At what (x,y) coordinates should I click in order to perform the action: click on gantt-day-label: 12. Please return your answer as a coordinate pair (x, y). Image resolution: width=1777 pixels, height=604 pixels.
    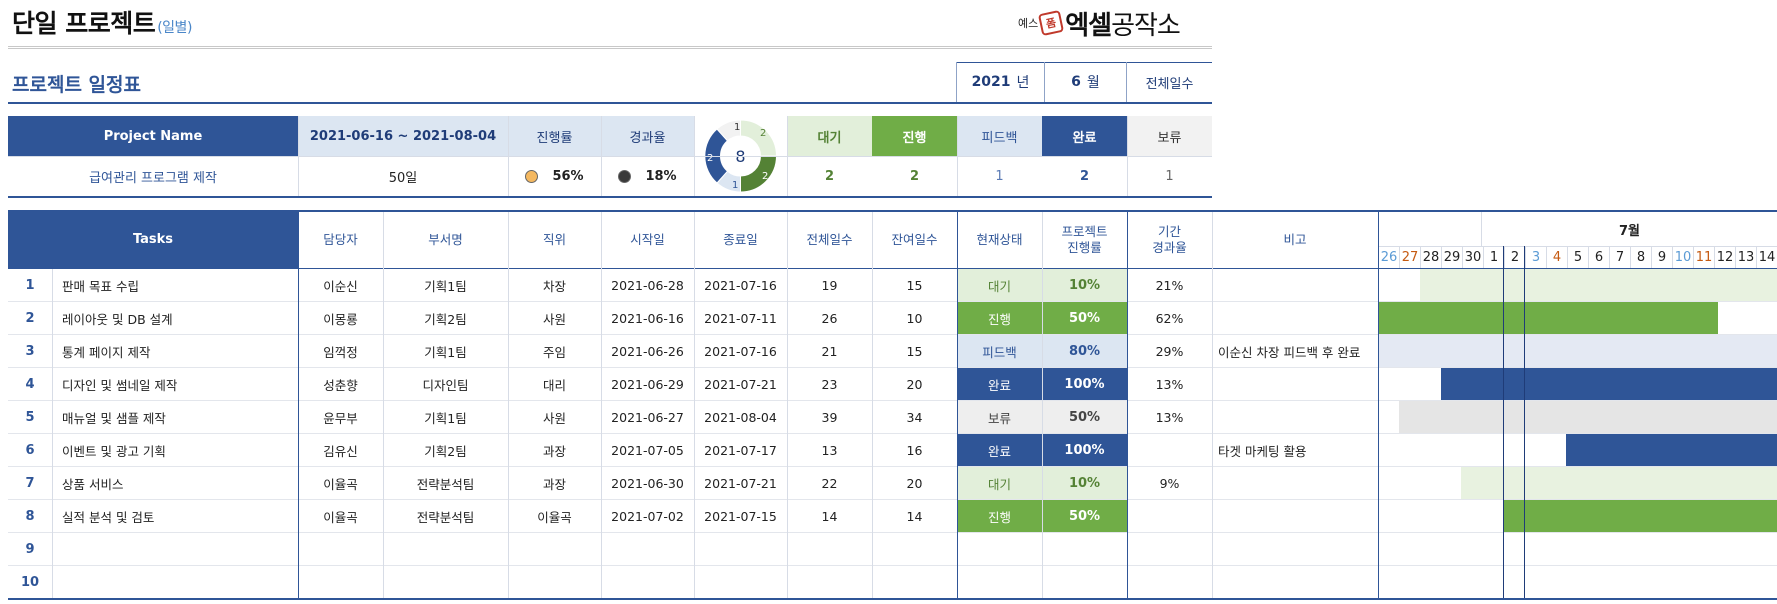
    Looking at the image, I should click on (1724, 257).